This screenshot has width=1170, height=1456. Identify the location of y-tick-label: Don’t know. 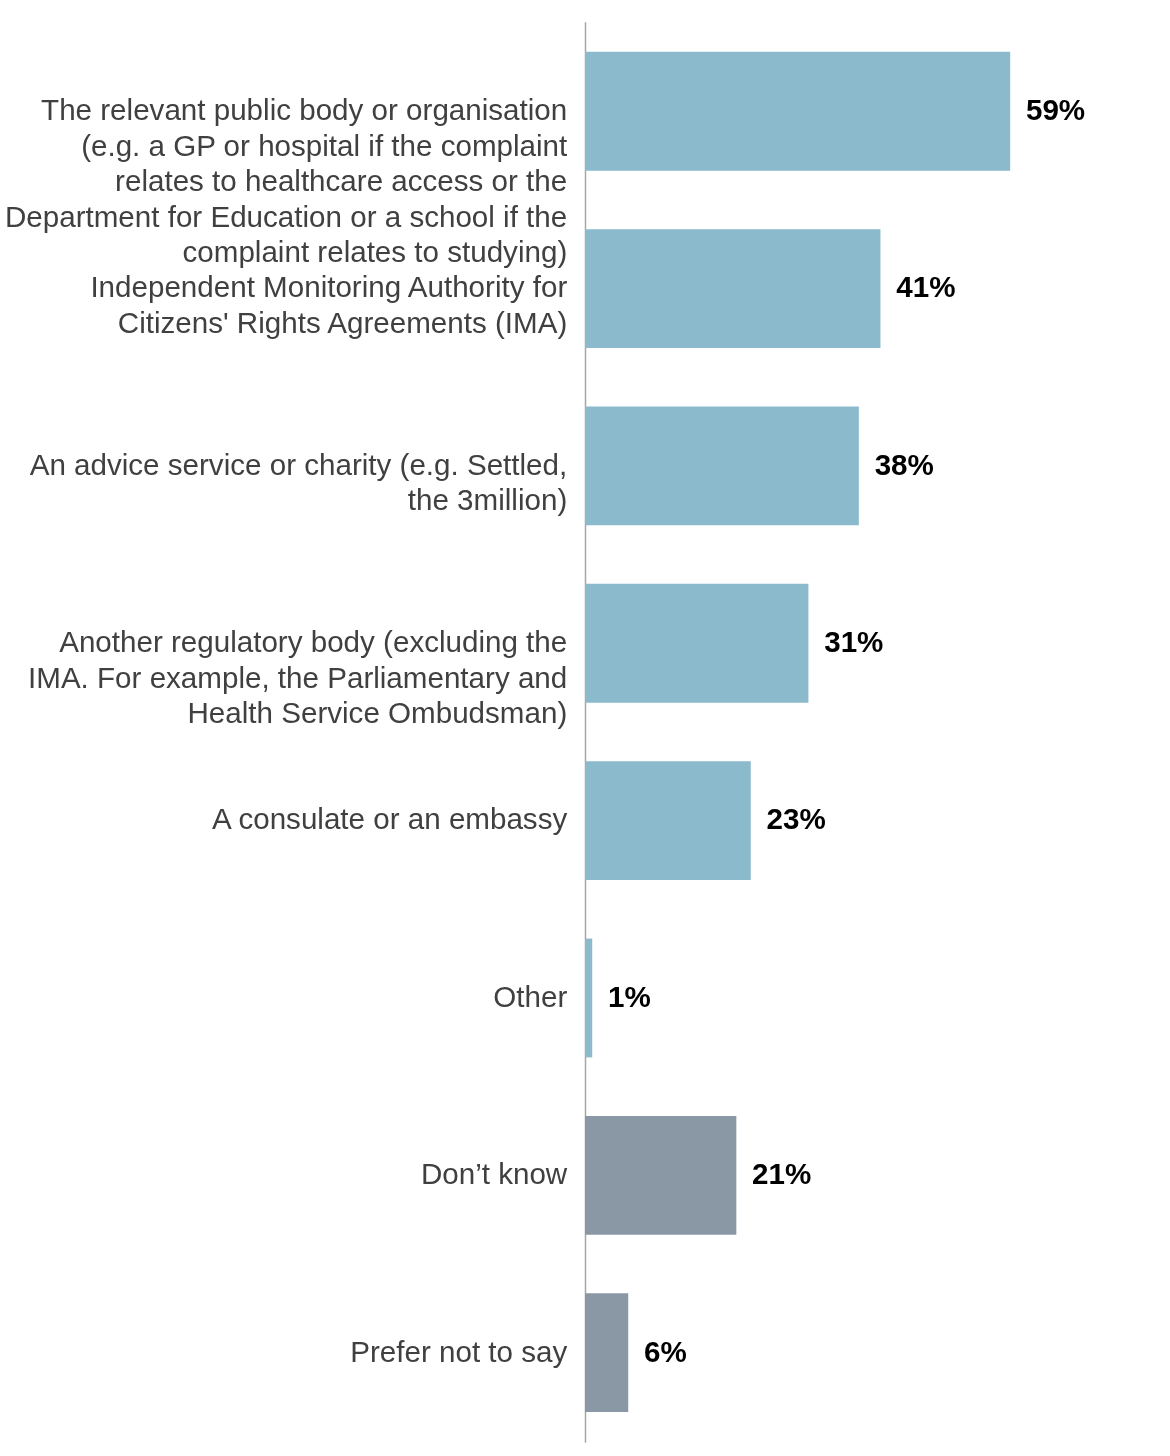
(494, 1174).